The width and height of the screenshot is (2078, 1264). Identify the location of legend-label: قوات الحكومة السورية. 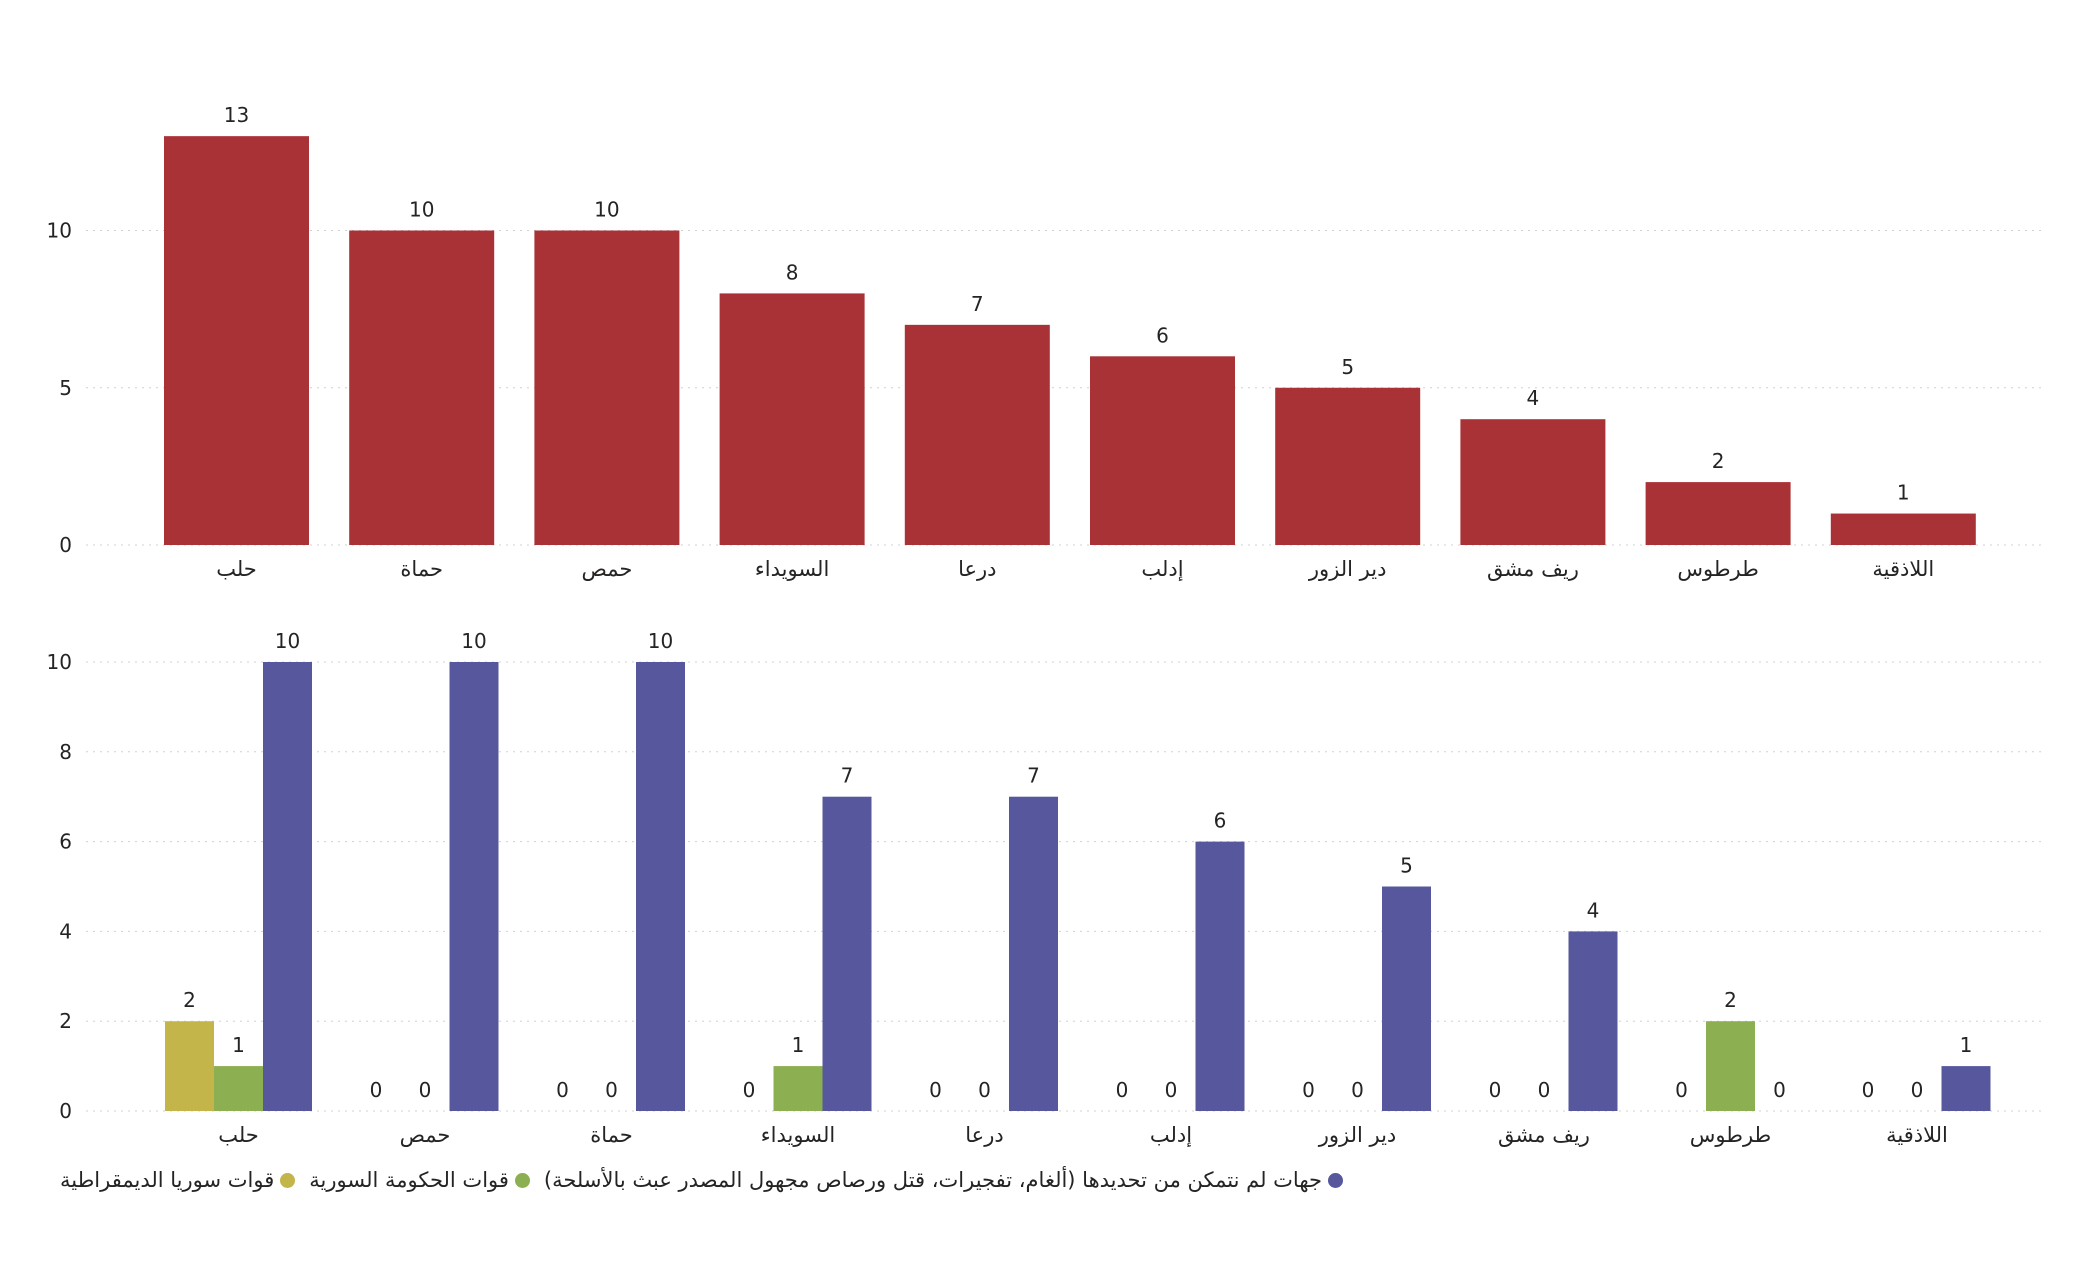
(409, 1180).